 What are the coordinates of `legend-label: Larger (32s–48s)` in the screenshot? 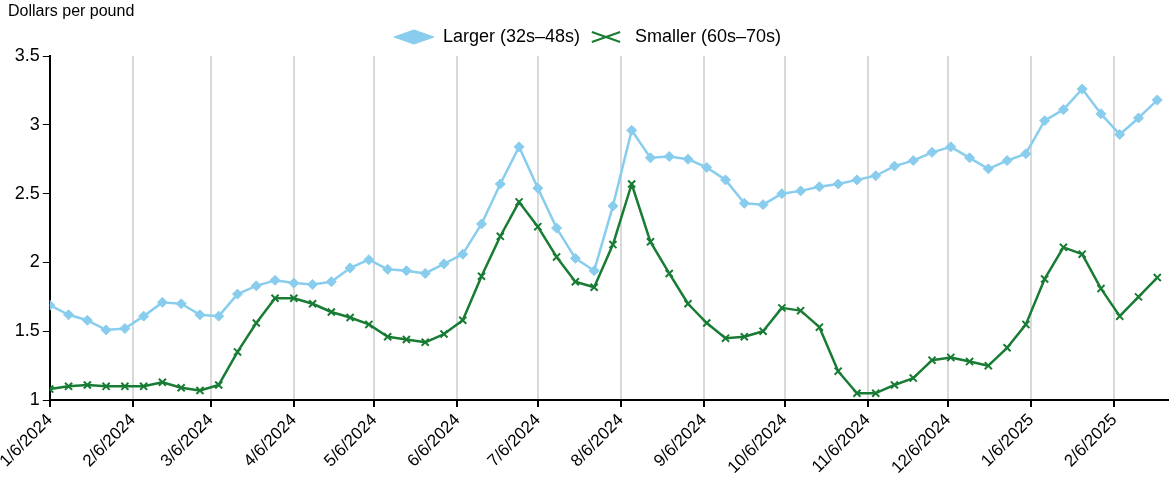 It's located at (511, 35).